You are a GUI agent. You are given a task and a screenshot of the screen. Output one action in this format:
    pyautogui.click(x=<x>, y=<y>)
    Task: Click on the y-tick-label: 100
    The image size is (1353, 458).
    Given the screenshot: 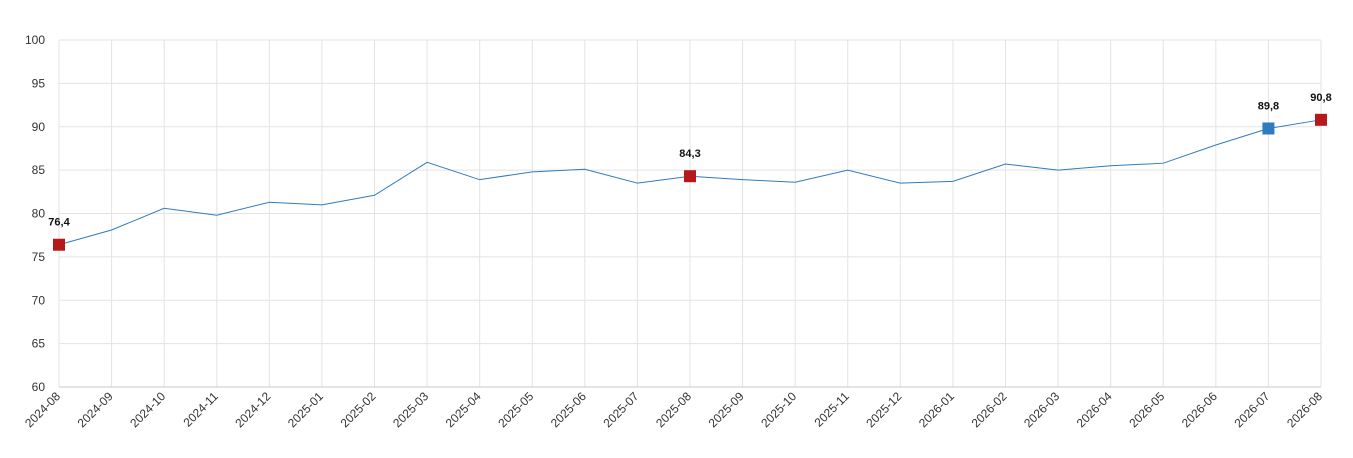 What is the action you would take?
    pyautogui.click(x=35, y=40)
    